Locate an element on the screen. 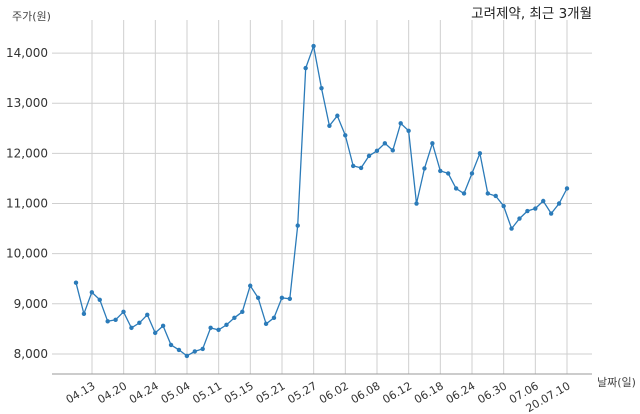 This screenshot has height=414, width=640. x-tick-label-0: 04.13 is located at coordinates (81, 392).